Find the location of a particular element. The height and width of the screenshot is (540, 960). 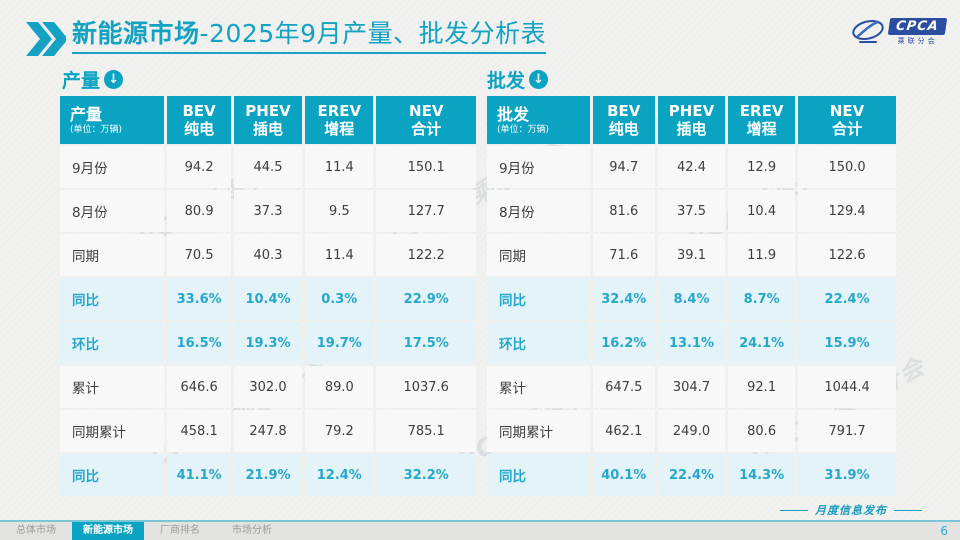

bottom-tab-bar: 总体市场 新能源市场 厂商排名 市场分析 is located at coordinates (480, 530).